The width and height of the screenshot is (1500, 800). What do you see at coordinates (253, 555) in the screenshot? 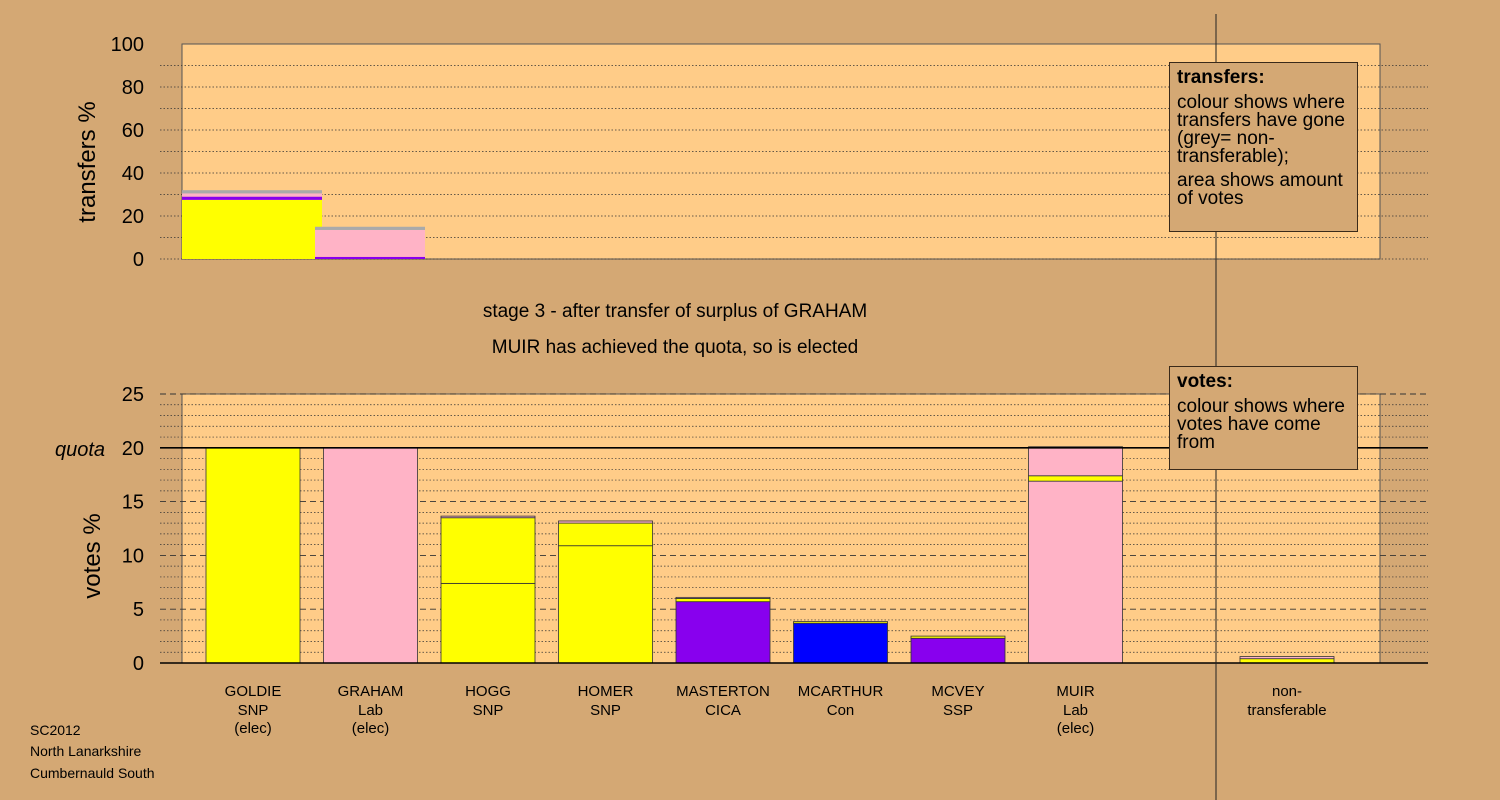
I see `vote-bar-goldie` at bounding box center [253, 555].